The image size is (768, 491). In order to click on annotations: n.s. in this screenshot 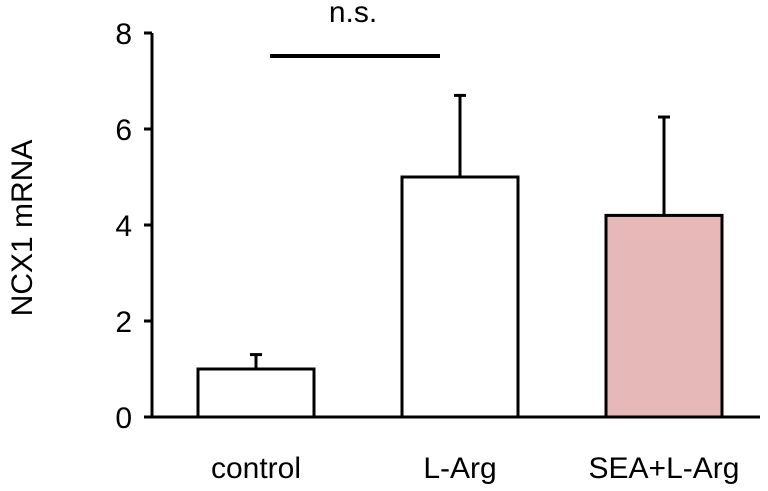, I will do `click(355, 29)`.